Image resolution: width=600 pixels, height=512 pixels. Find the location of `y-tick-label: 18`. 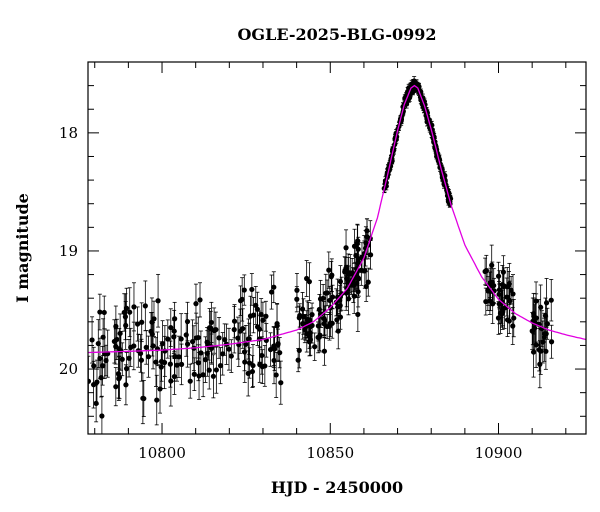

y-tick-label: 18 is located at coordinates (68, 133).